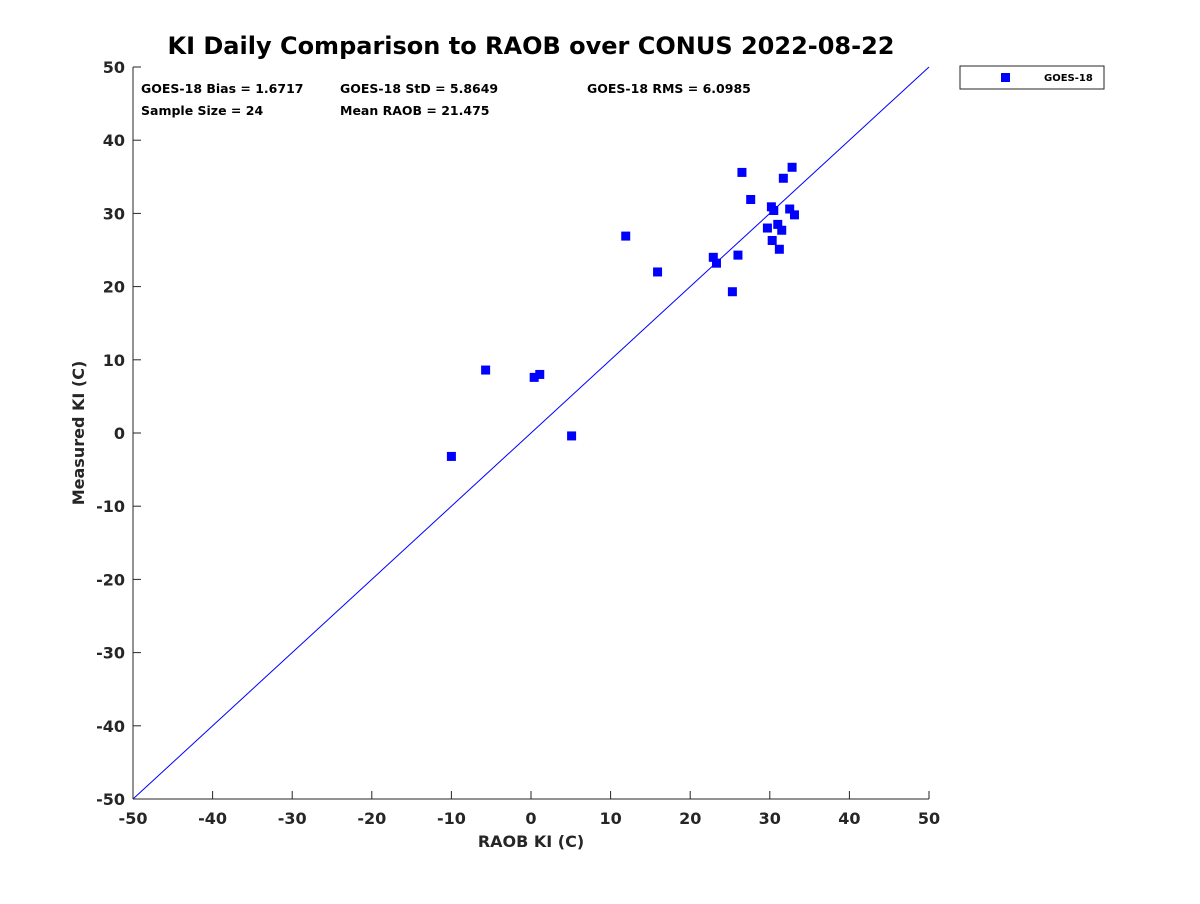 This screenshot has height=904, width=1200. I want to click on x-tick-label: 40, so click(849, 818).